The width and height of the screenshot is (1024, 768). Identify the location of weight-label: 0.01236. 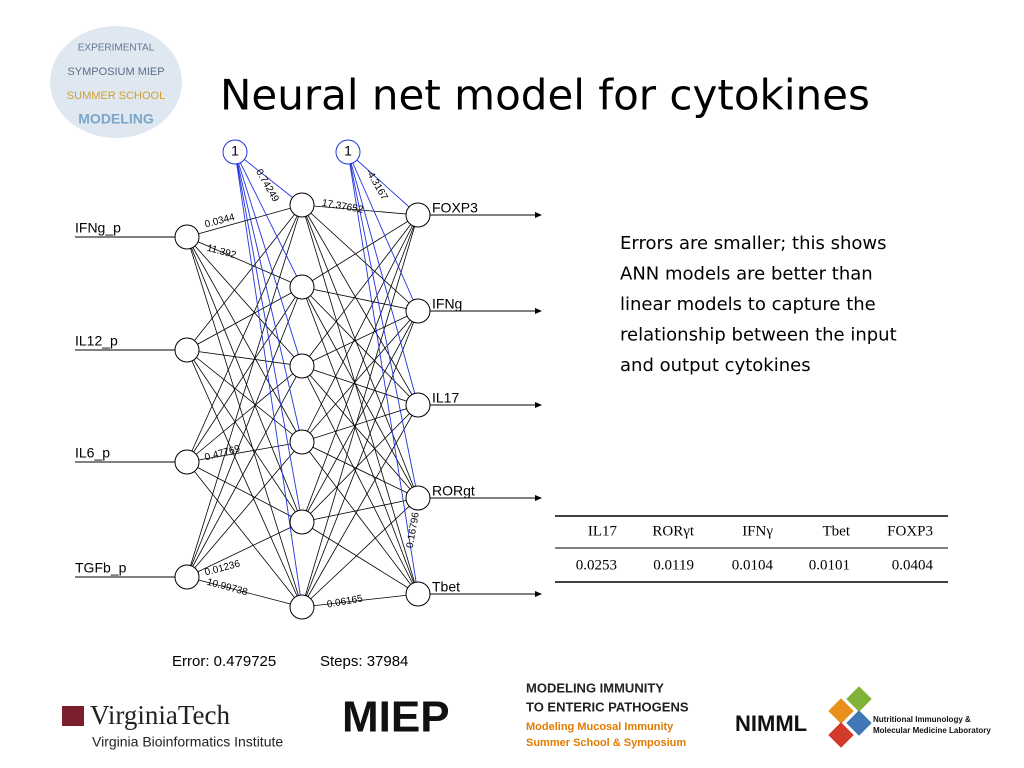
(223, 568).